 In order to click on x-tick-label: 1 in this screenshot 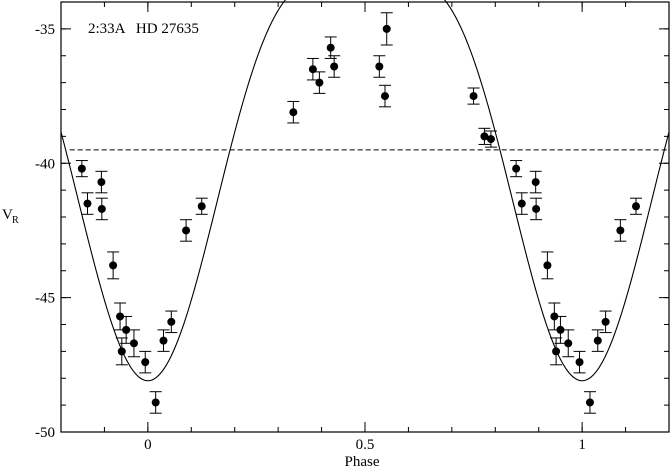, I will do `click(582, 445)`.